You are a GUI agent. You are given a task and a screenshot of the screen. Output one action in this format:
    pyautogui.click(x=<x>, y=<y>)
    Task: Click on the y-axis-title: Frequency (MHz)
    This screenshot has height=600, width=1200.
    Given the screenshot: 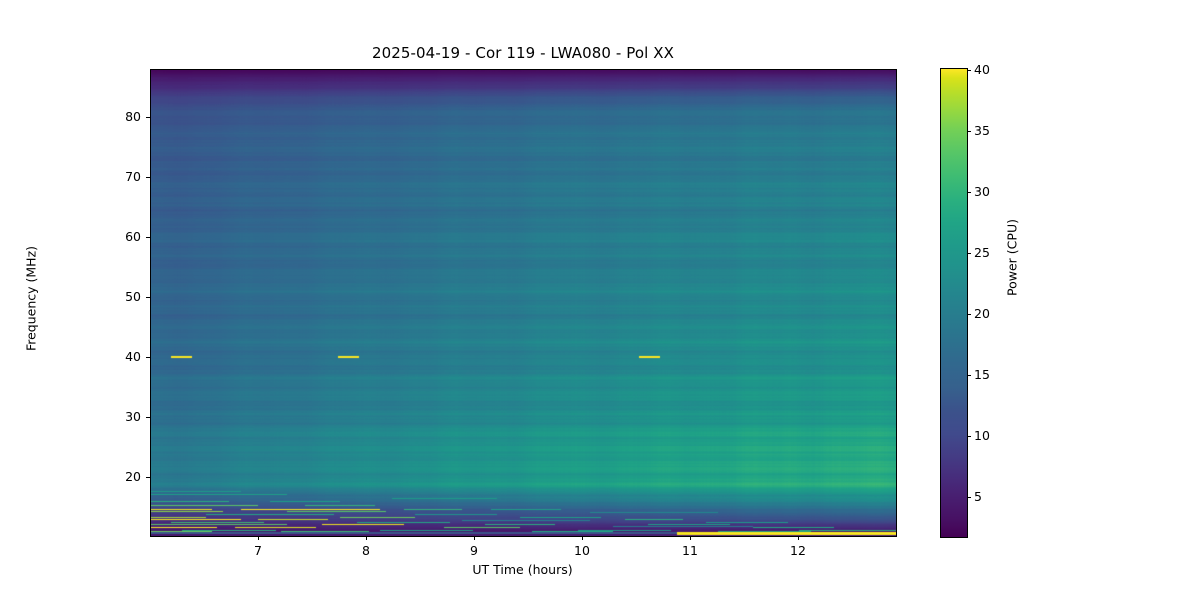 What is the action you would take?
    pyautogui.click(x=31, y=298)
    